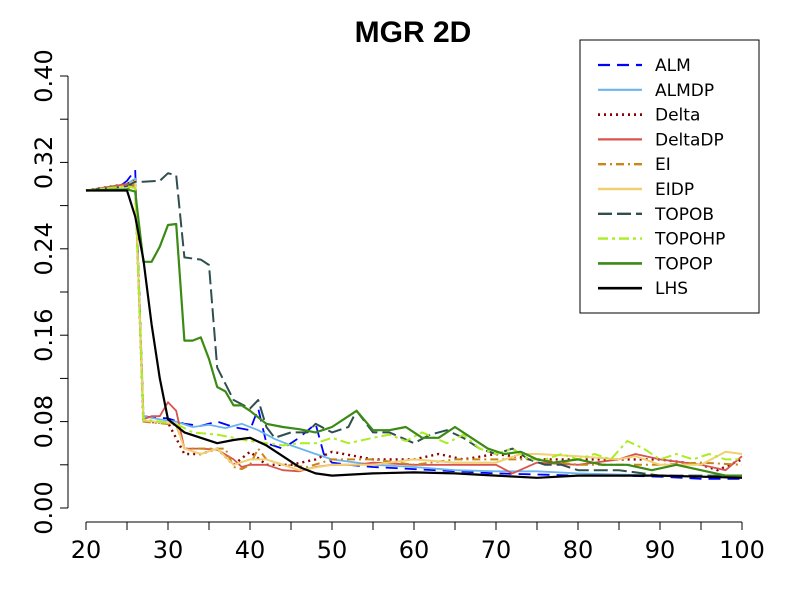 The image size is (800, 600). What do you see at coordinates (684, 215) in the screenshot?
I see `legend-label-topob: TOPOB` at bounding box center [684, 215].